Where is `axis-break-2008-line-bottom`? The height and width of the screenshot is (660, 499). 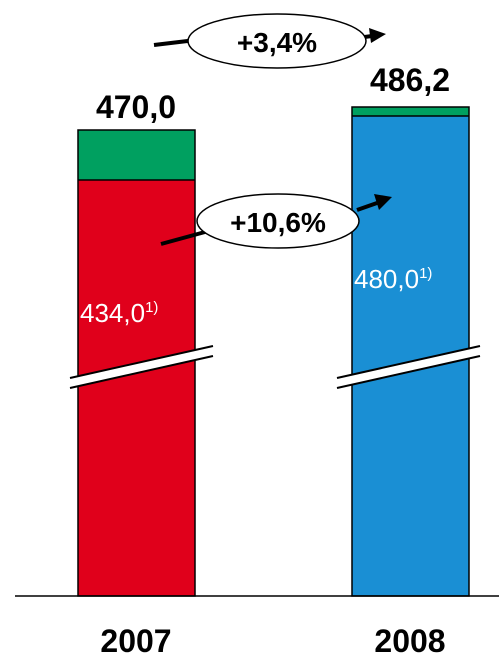
axis-break-2008-line-bottom is located at coordinates (408, 372).